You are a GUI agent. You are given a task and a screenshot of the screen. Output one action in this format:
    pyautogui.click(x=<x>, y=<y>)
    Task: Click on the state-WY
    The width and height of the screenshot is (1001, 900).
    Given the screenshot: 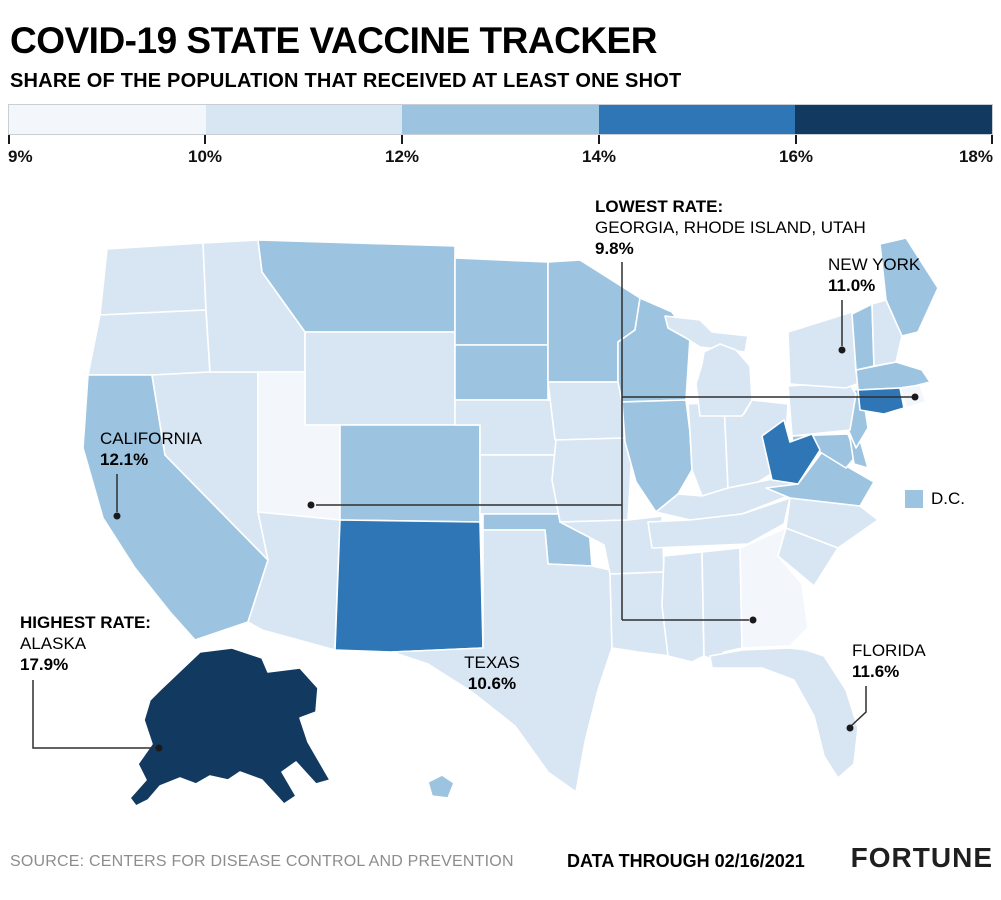 What is the action you would take?
    pyautogui.click(x=380, y=378)
    